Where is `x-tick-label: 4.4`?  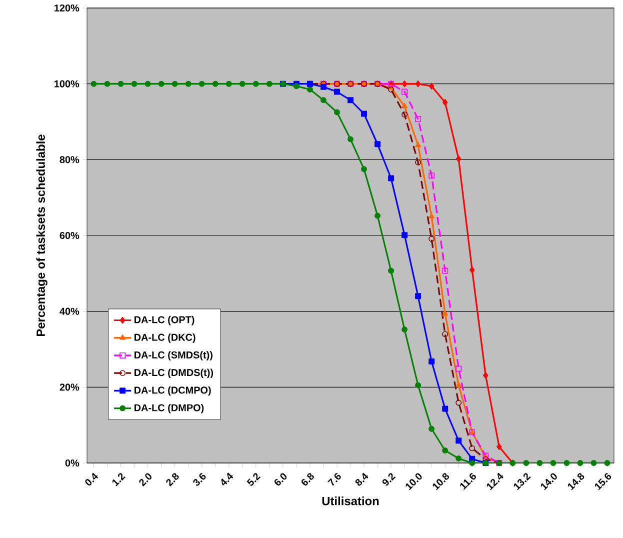
x-tick-label: 4.4 is located at coordinates (227, 479).